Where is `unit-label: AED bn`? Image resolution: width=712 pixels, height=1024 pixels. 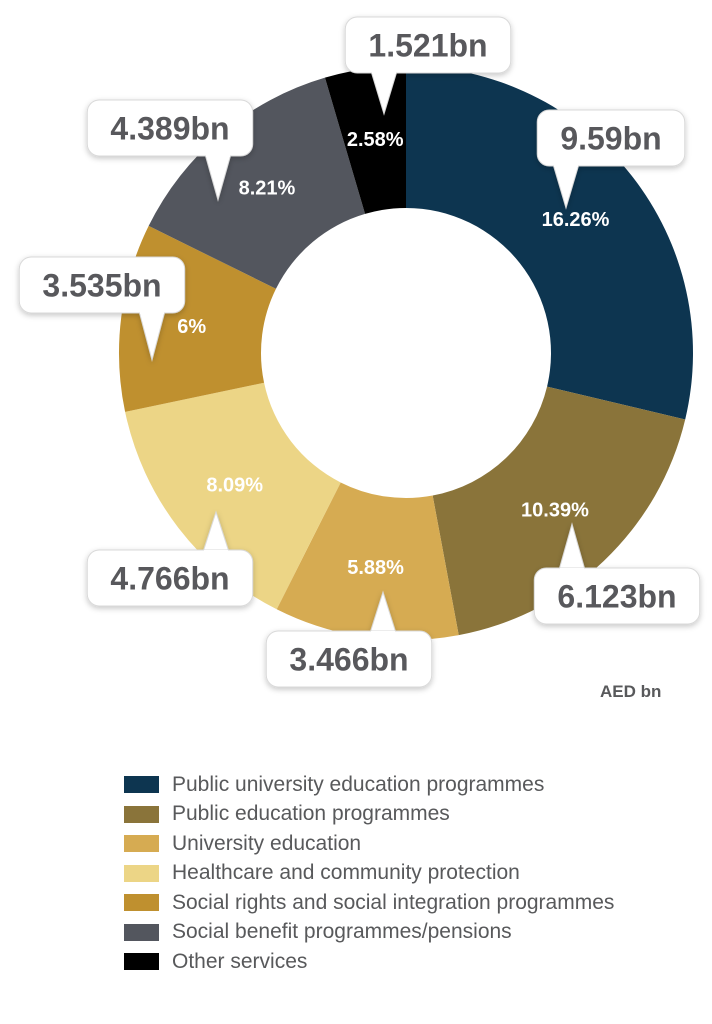
unit-label: AED bn is located at coordinates (631, 691).